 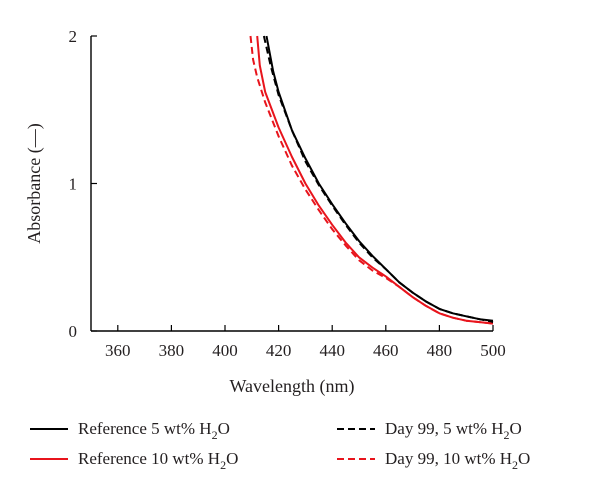 What do you see at coordinates (493, 350) in the screenshot?
I see `x-tick-label: 500` at bounding box center [493, 350].